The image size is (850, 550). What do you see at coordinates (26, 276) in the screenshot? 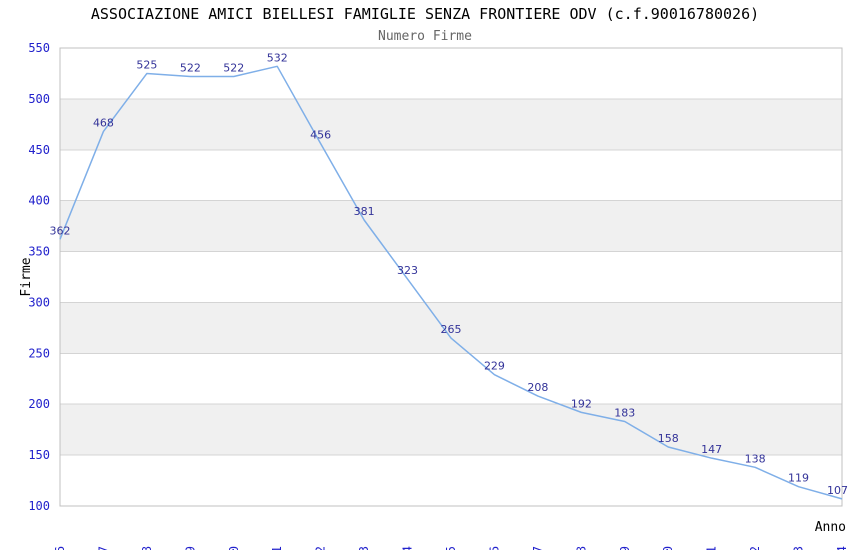
I see `y-axis-title: Firme` at bounding box center [26, 276].